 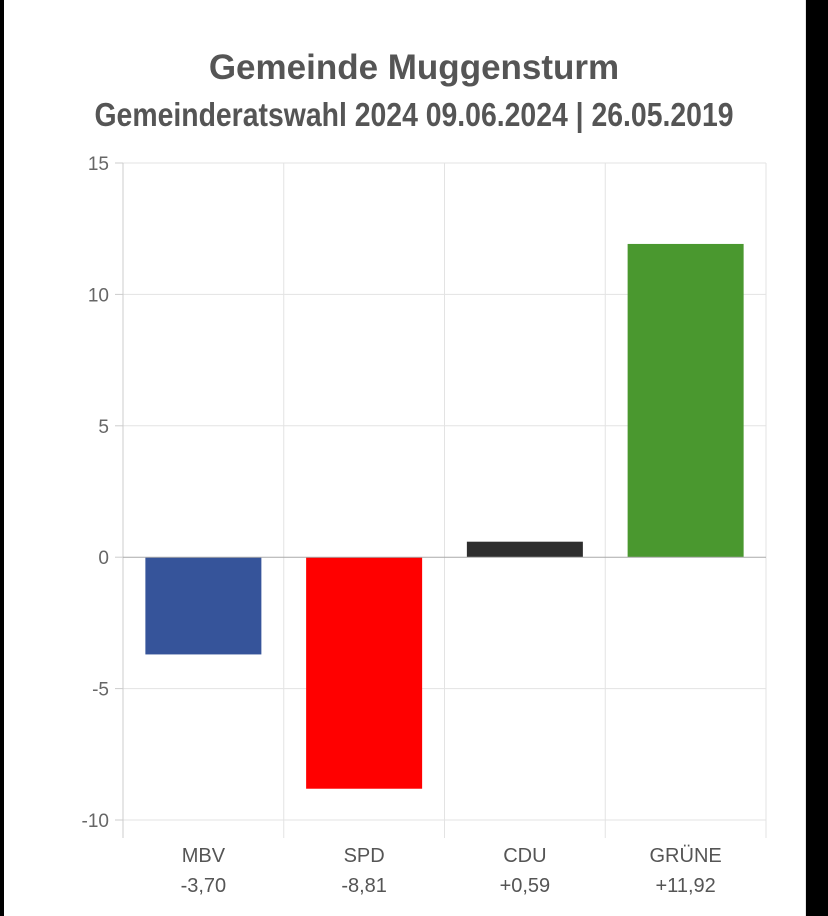 What do you see at coordinates (686, 886) in the screenshot?
I see `x-value-label: +11,92` at bounding box center [686, 886].